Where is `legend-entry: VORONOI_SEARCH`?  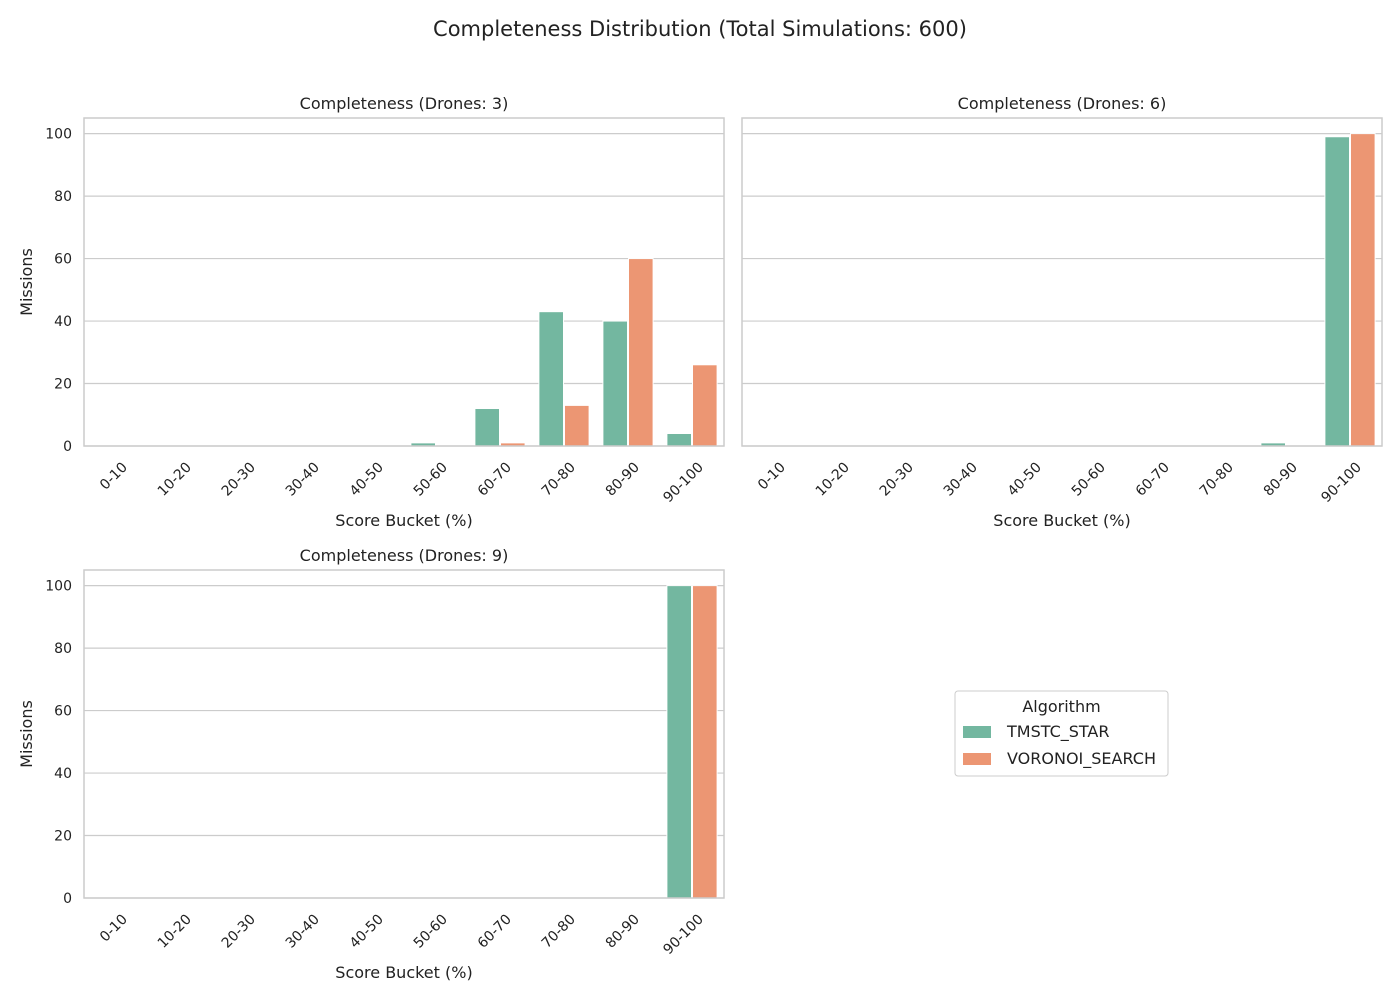
legend-entry: VORONOI_SEARCH is located at coordinates (1081, 759).